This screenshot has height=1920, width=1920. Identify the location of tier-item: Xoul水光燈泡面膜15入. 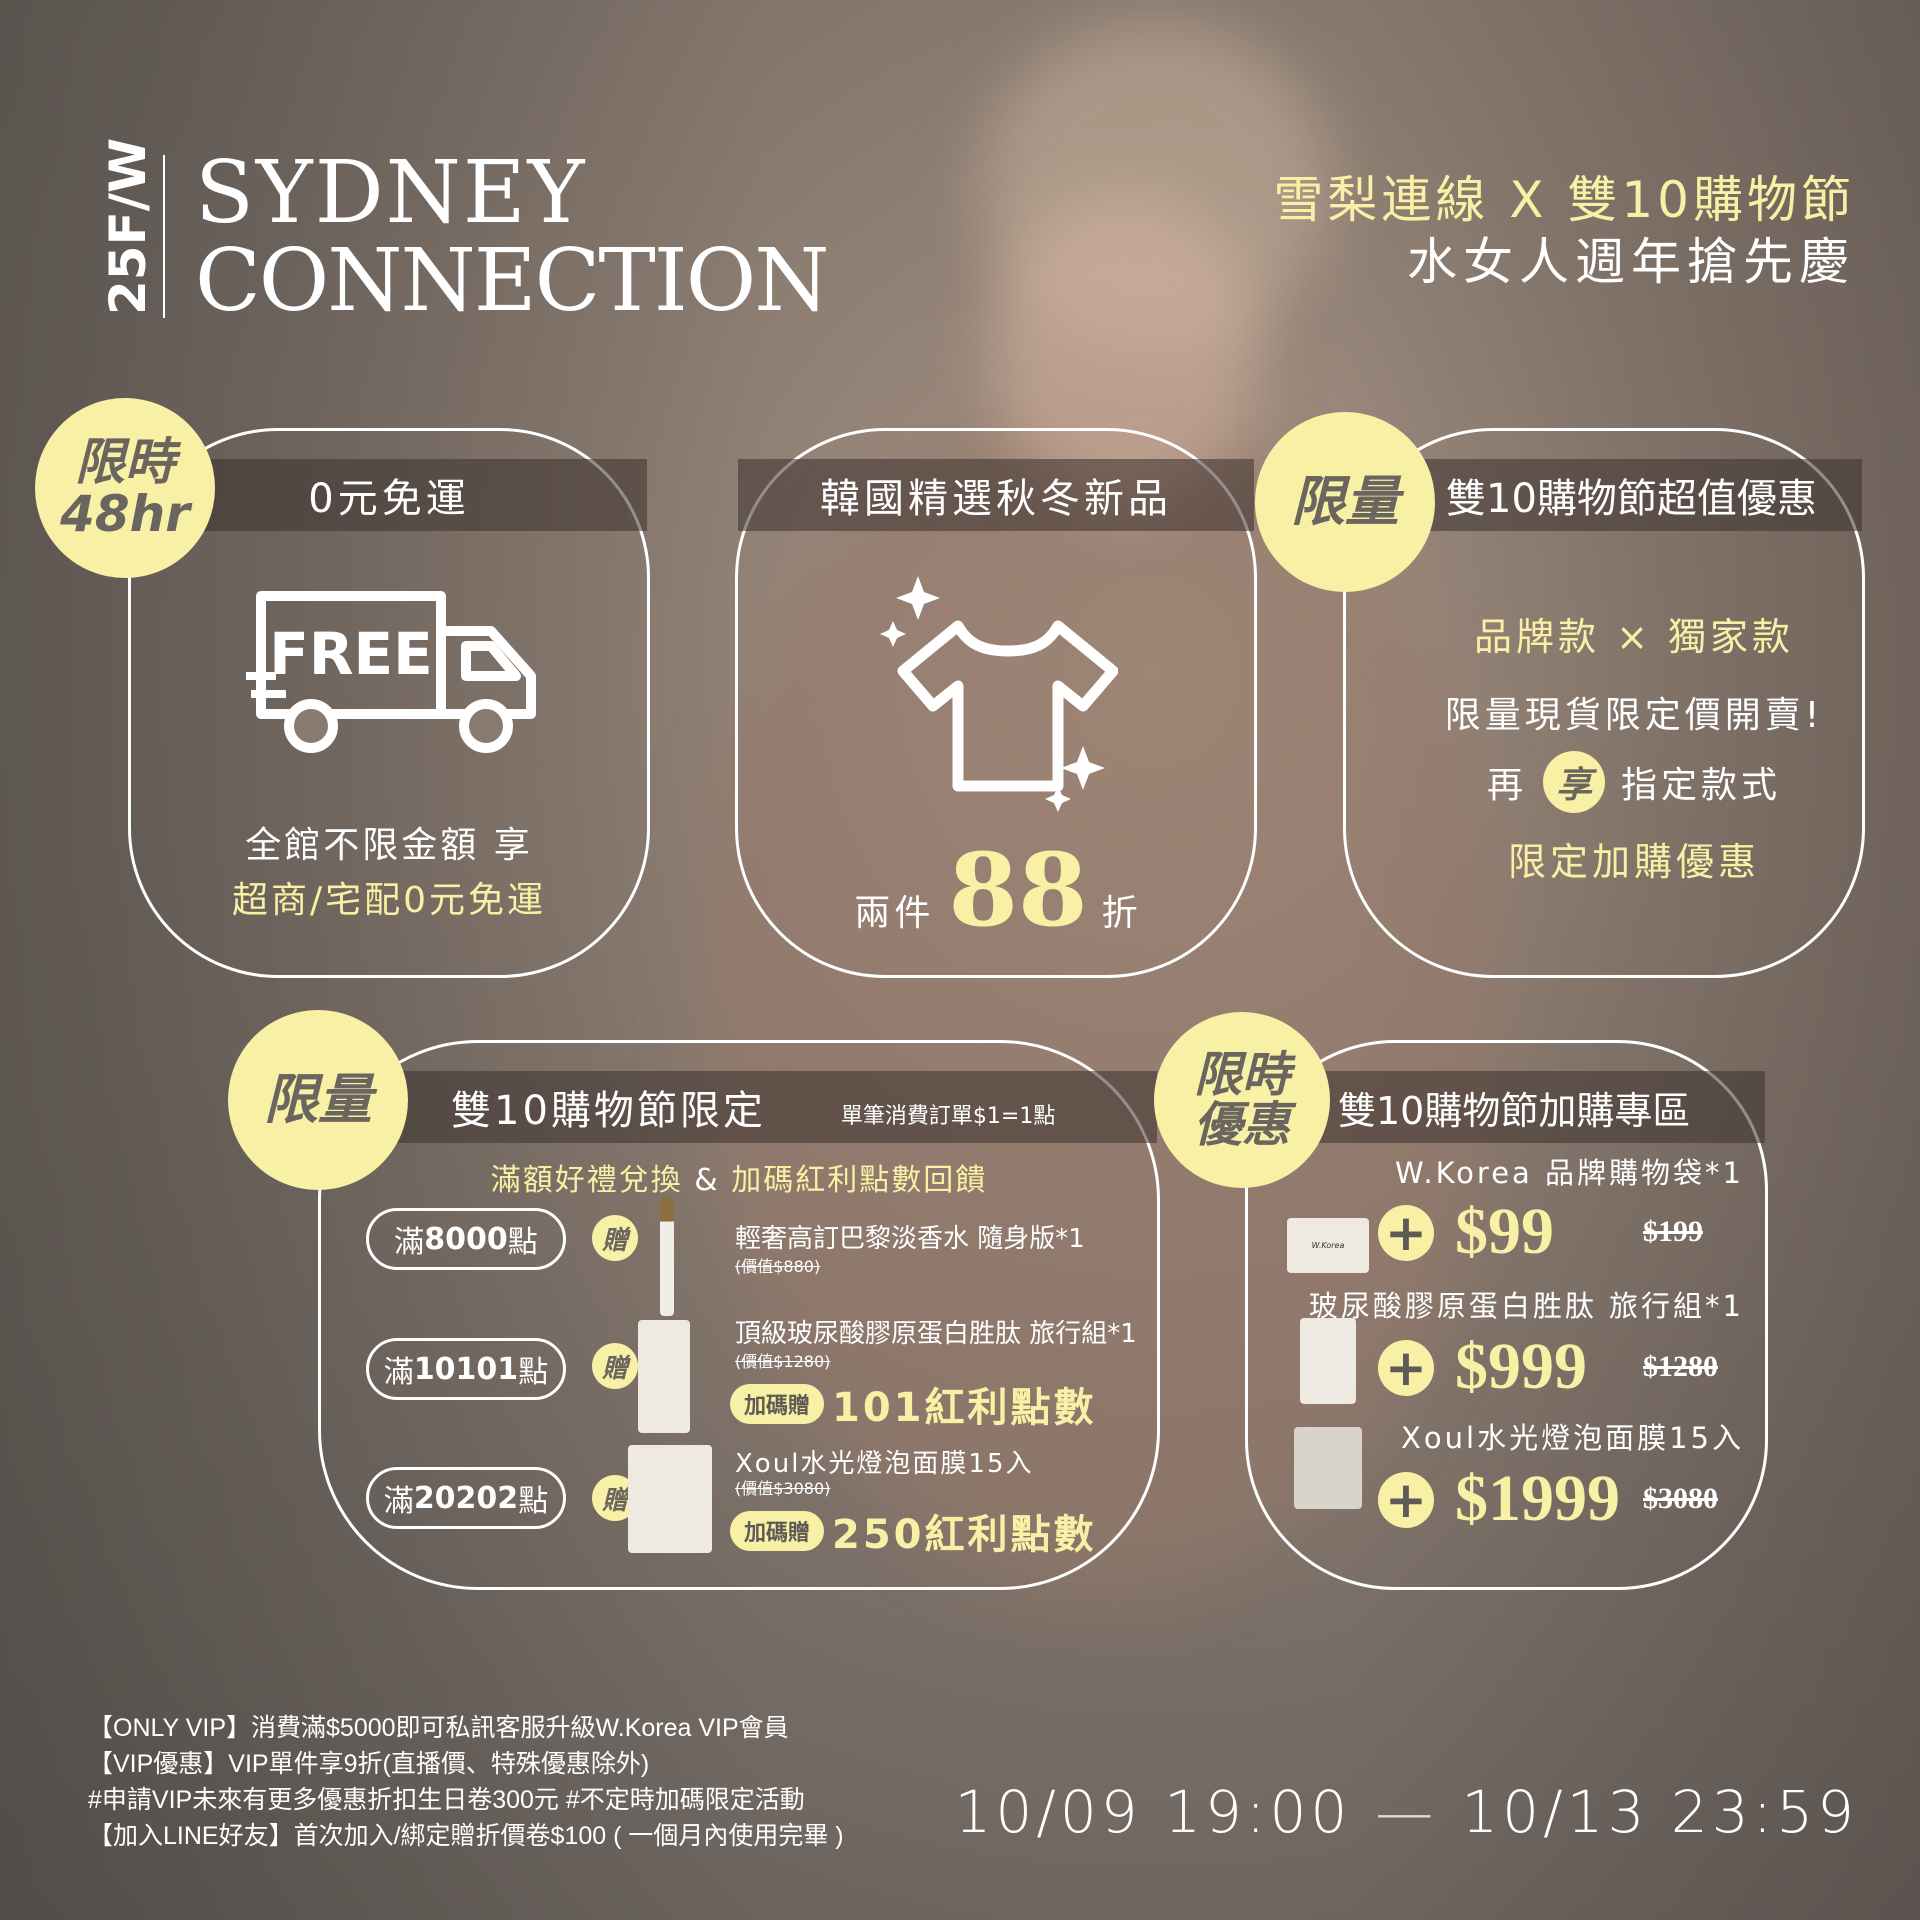
(884, 1464).